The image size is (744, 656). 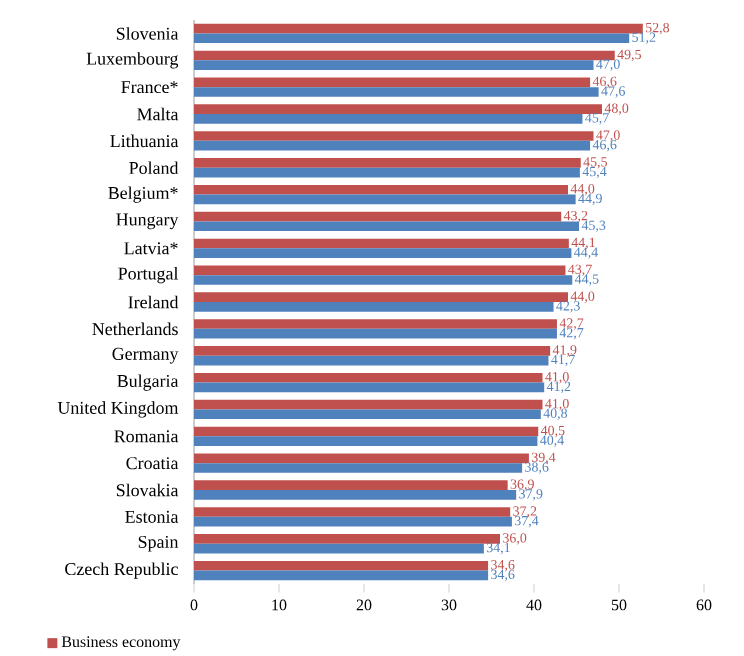 What do you see at coordinates (152, 516) in the screenshot?
I see `y-tick-label: Estonia` at bounding box center [152, 516].